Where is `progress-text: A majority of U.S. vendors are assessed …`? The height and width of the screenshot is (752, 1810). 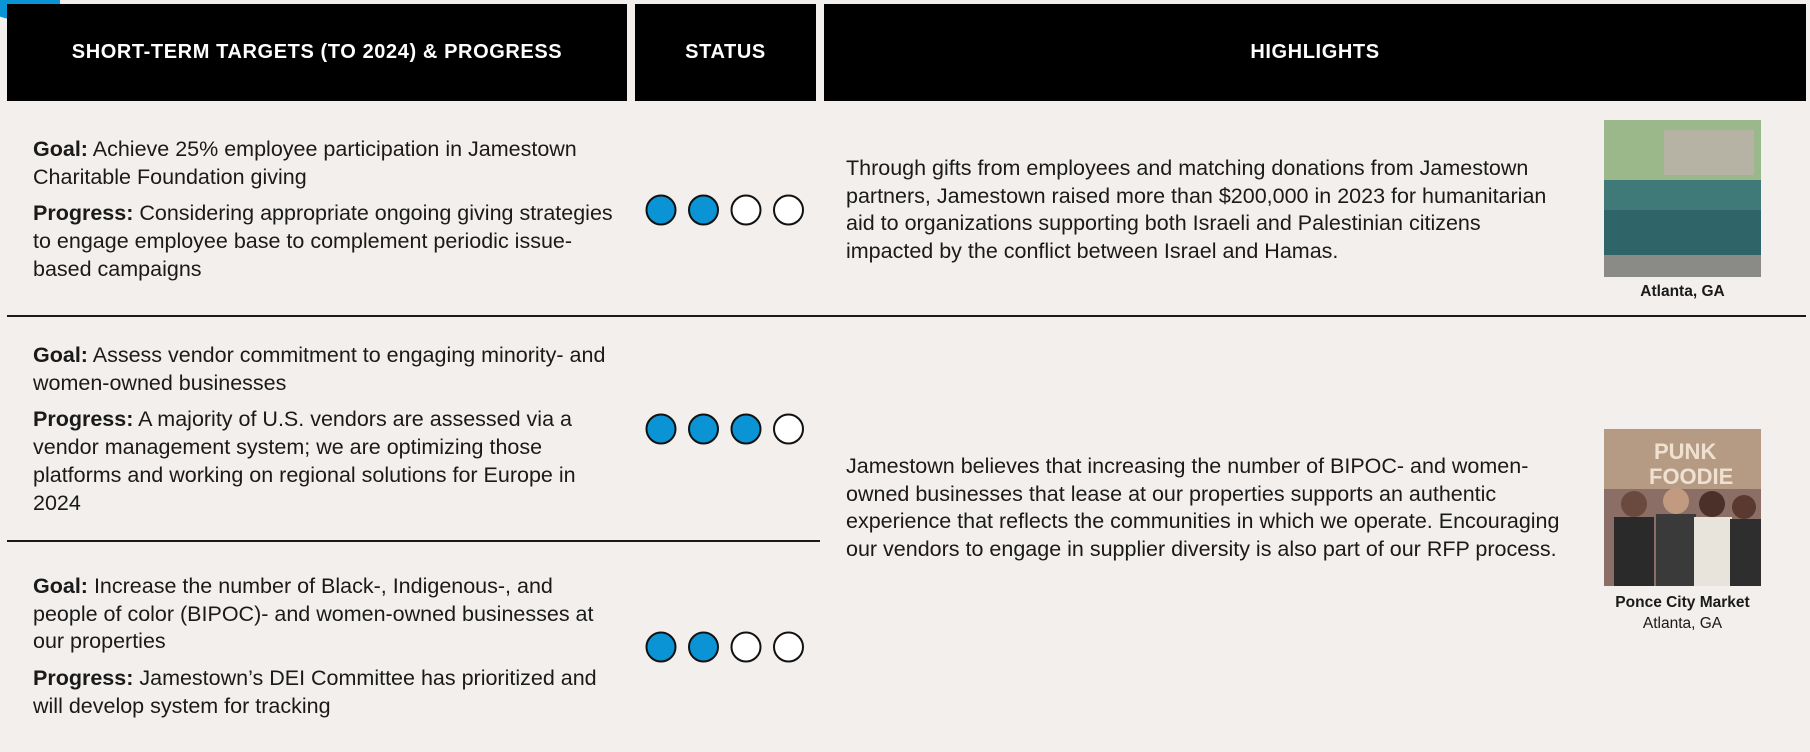 progress-text: A majority of U.S. vendors are assessed … is located at coordinates (304, 461).